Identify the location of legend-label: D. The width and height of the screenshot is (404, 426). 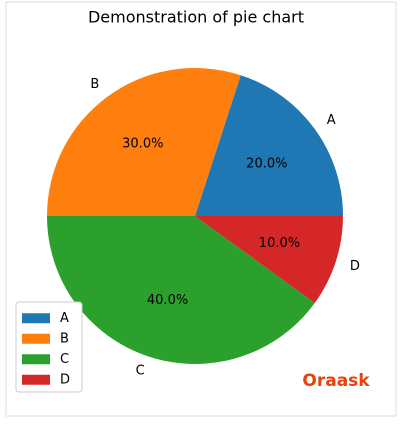
(65, 379).